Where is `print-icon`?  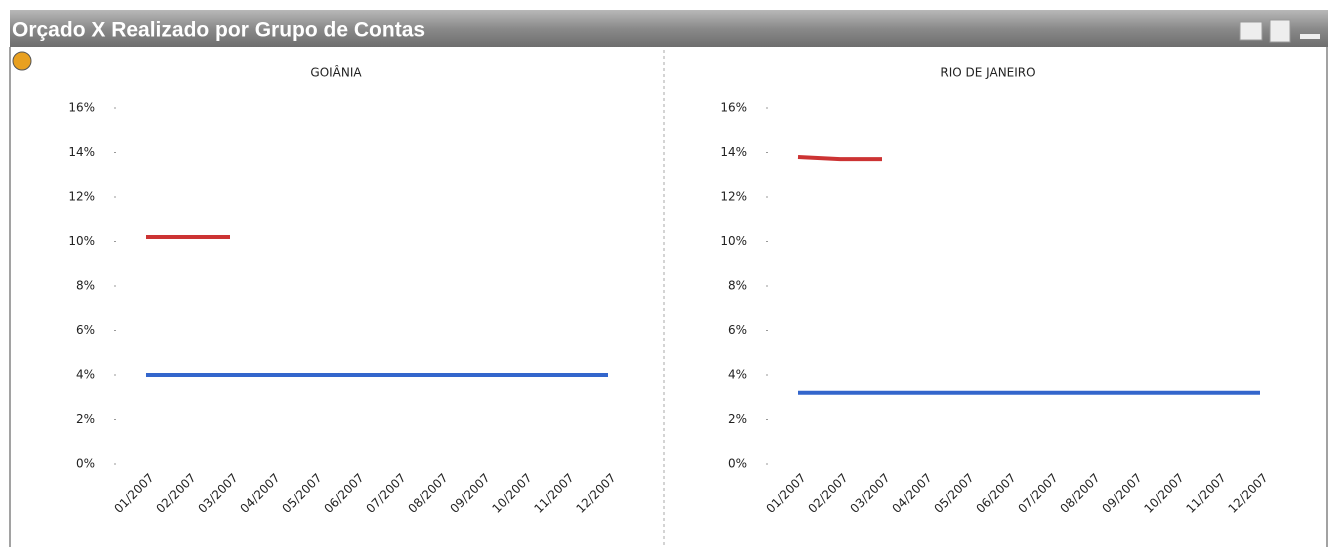
print-icon is located at coordinates (1251, 31).